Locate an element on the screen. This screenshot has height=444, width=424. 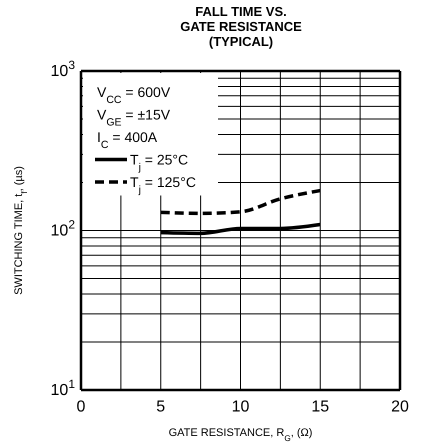
legend-label: T$_{j}$ = 25°C is located at coordinates (159, 163).